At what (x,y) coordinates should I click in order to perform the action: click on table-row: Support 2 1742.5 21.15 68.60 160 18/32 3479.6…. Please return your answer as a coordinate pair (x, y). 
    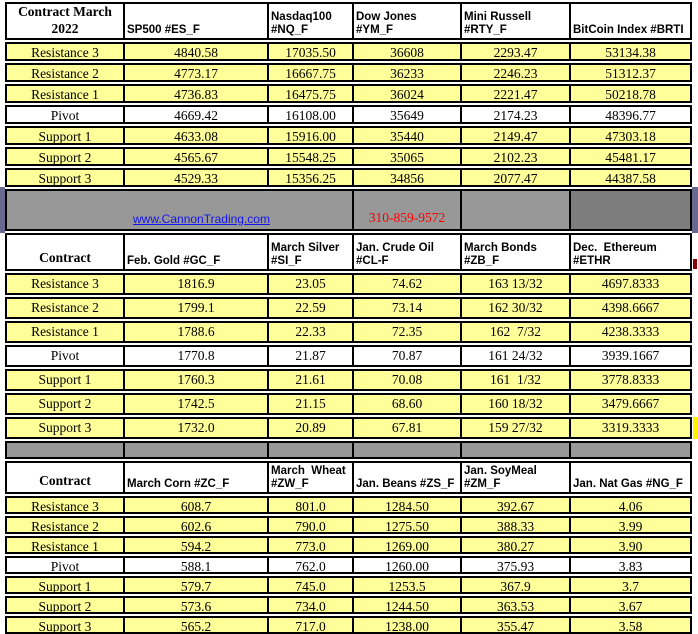
    Looking at the image, I should click on (351, 404).